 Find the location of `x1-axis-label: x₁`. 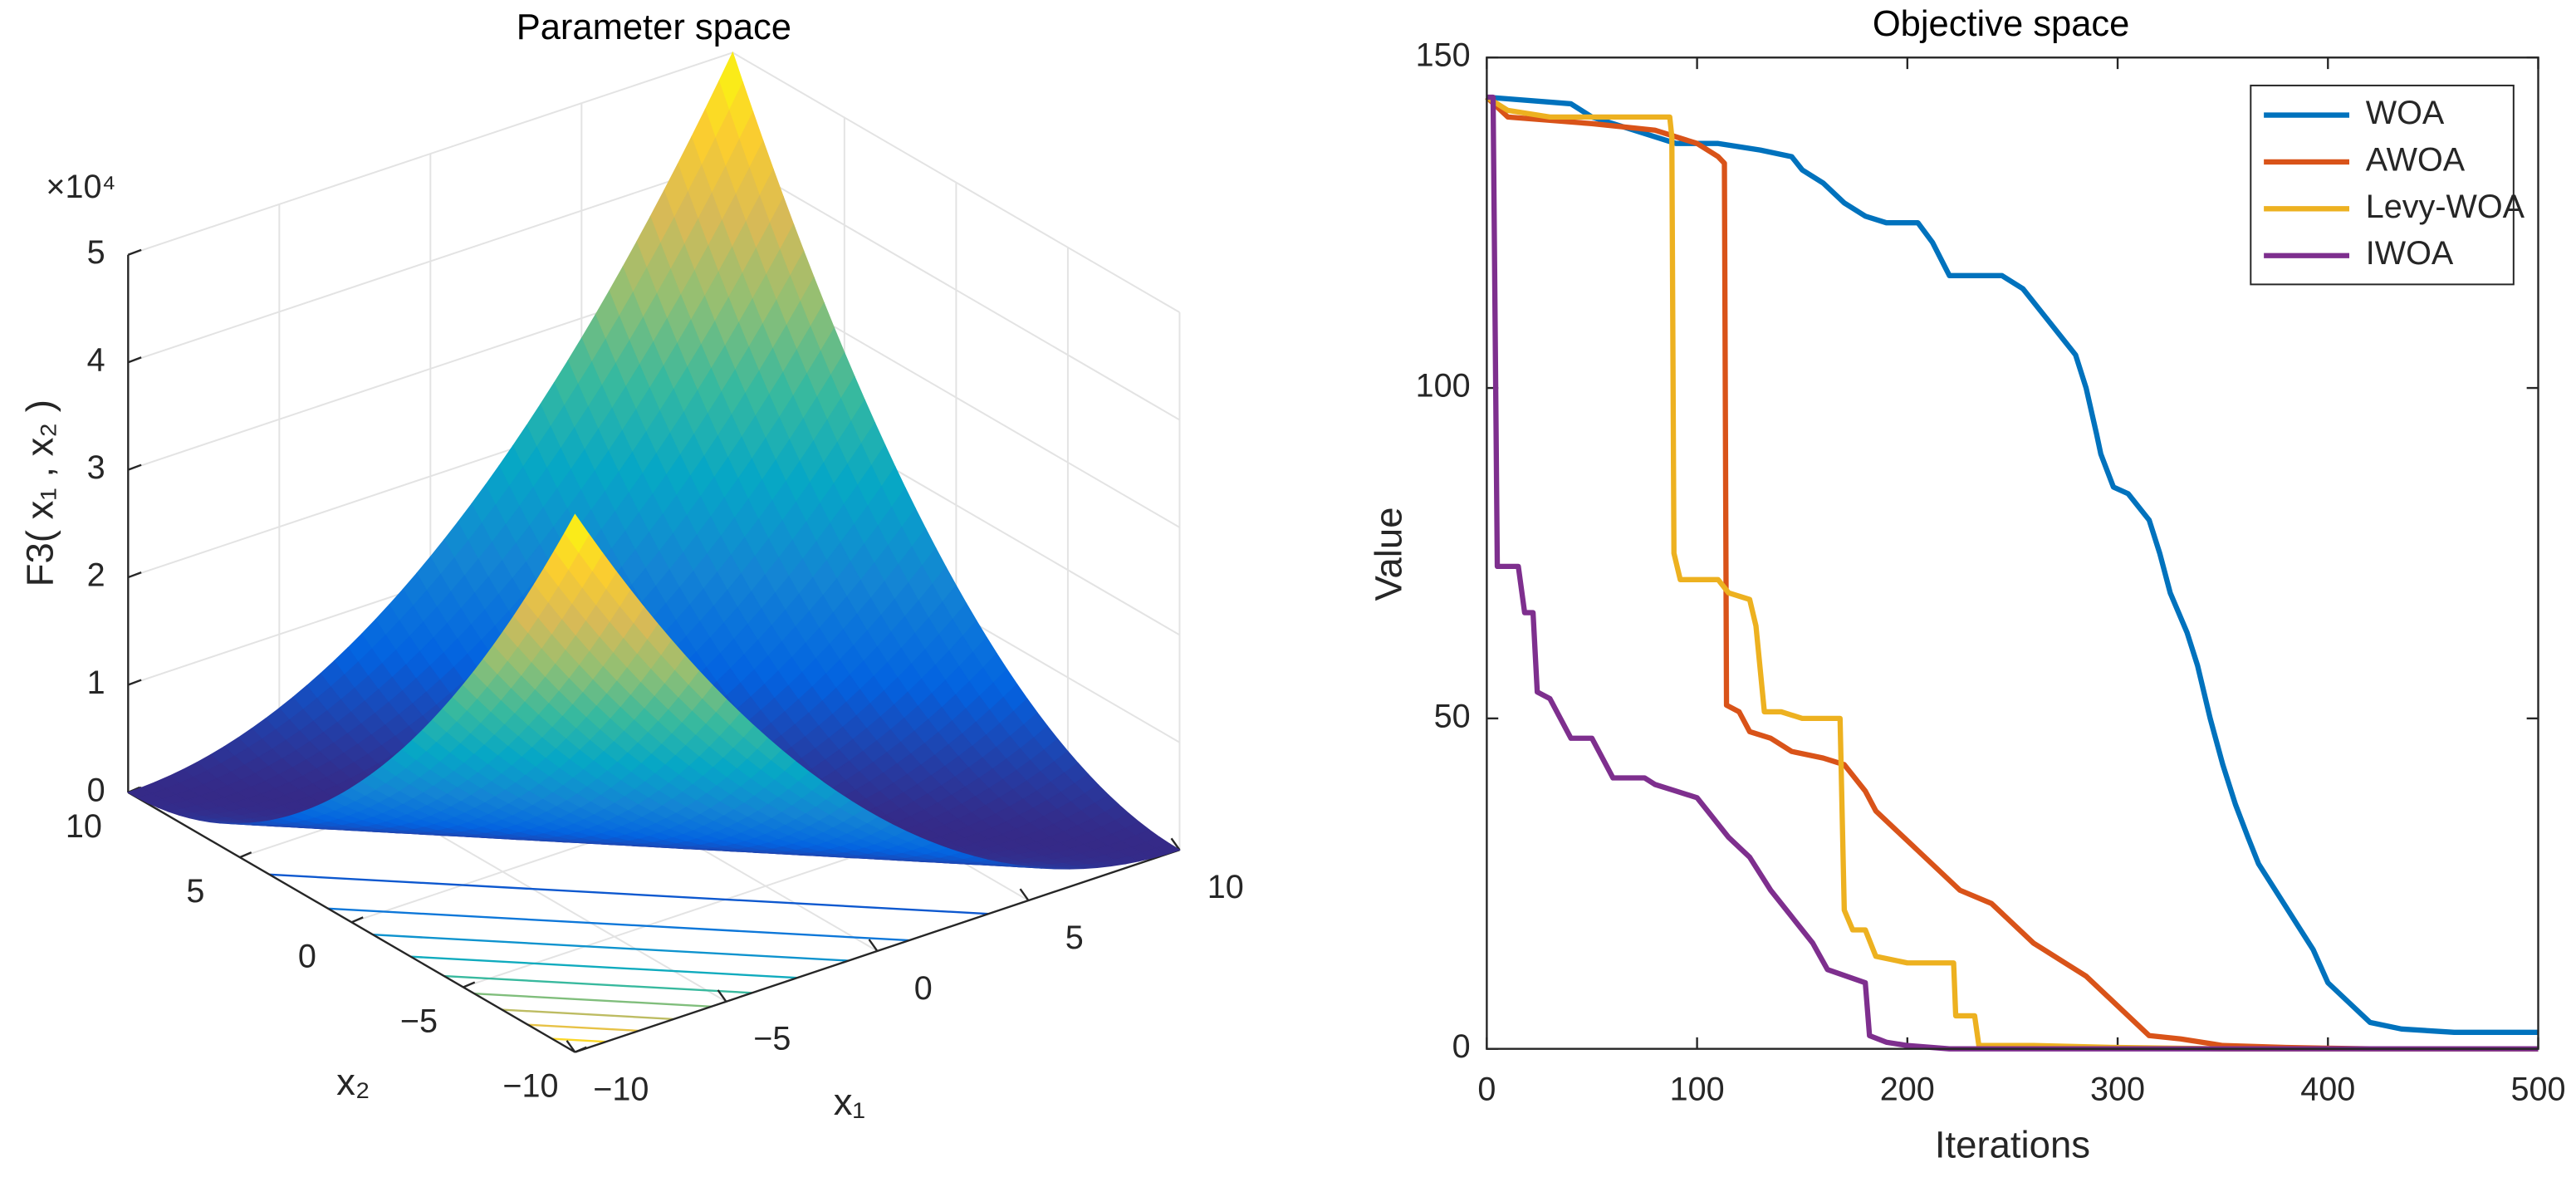

x1-axis-label: x₁ is located at coordinates (850, 1102).